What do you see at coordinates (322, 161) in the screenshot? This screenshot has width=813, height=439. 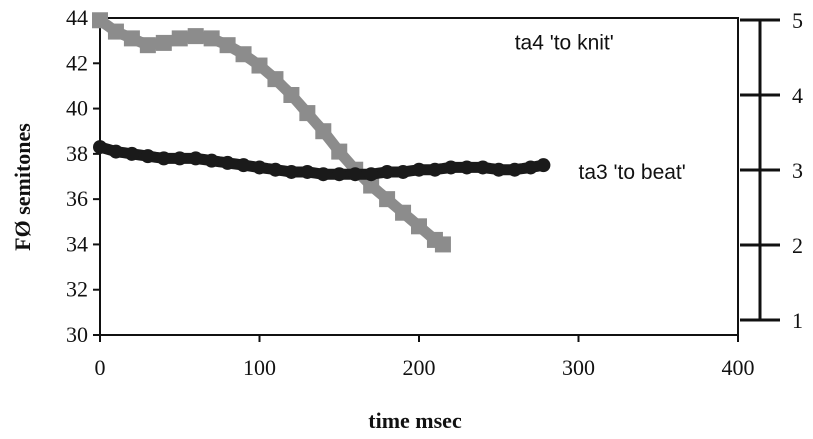 I see `series-ta3-to-beat` at bounding box center [322, 161].